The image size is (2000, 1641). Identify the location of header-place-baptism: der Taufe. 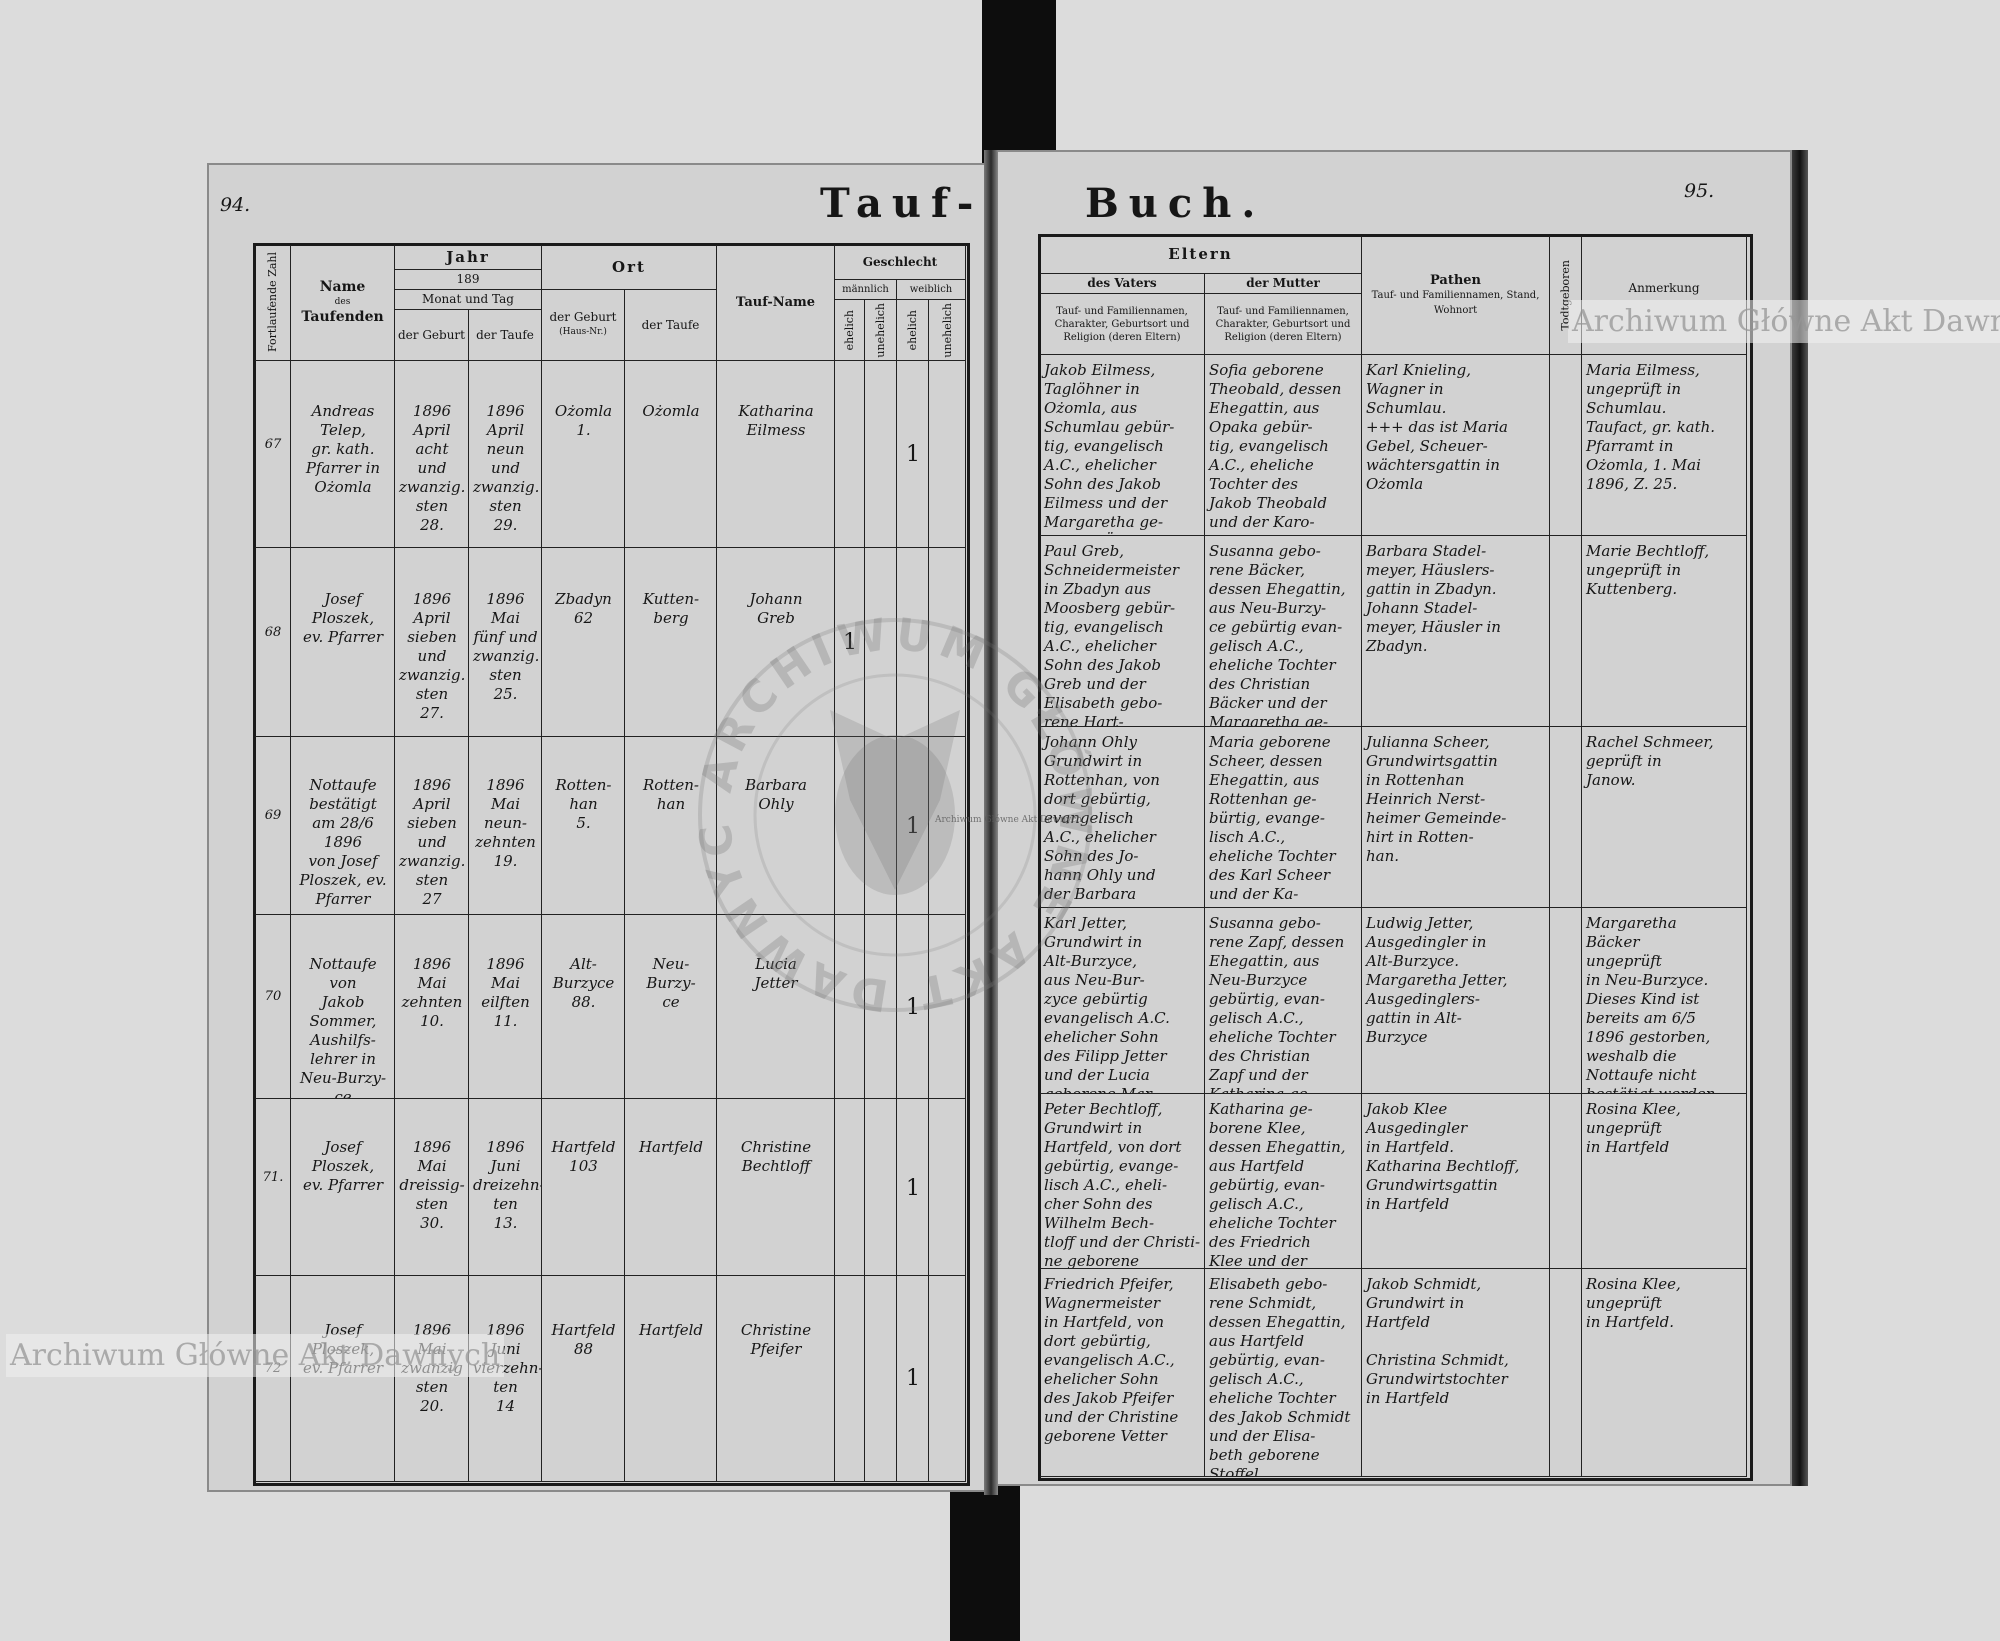
(671, 325).